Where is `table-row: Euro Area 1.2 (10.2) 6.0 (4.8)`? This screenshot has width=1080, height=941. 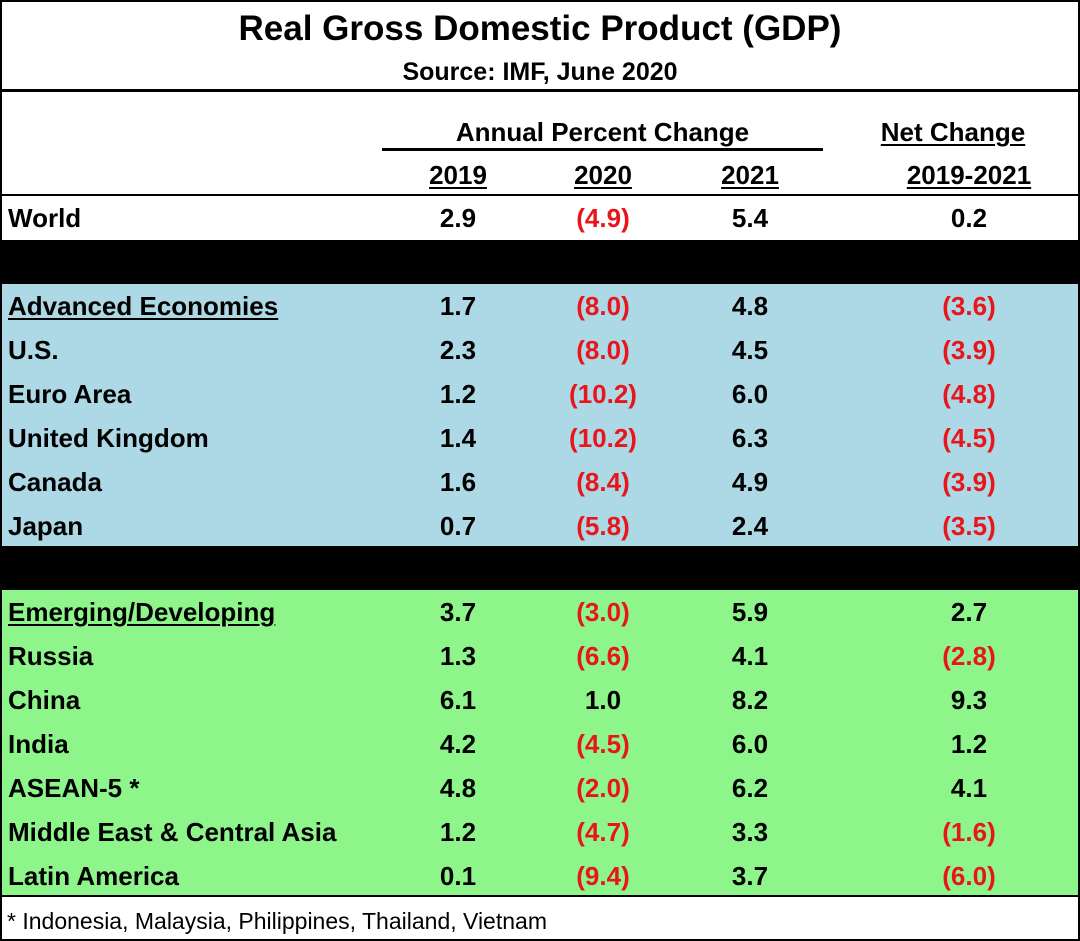 table-row: Euro Area 1.2 (10.2) 6.0 (4.8) is located at coordinates (540, 394).